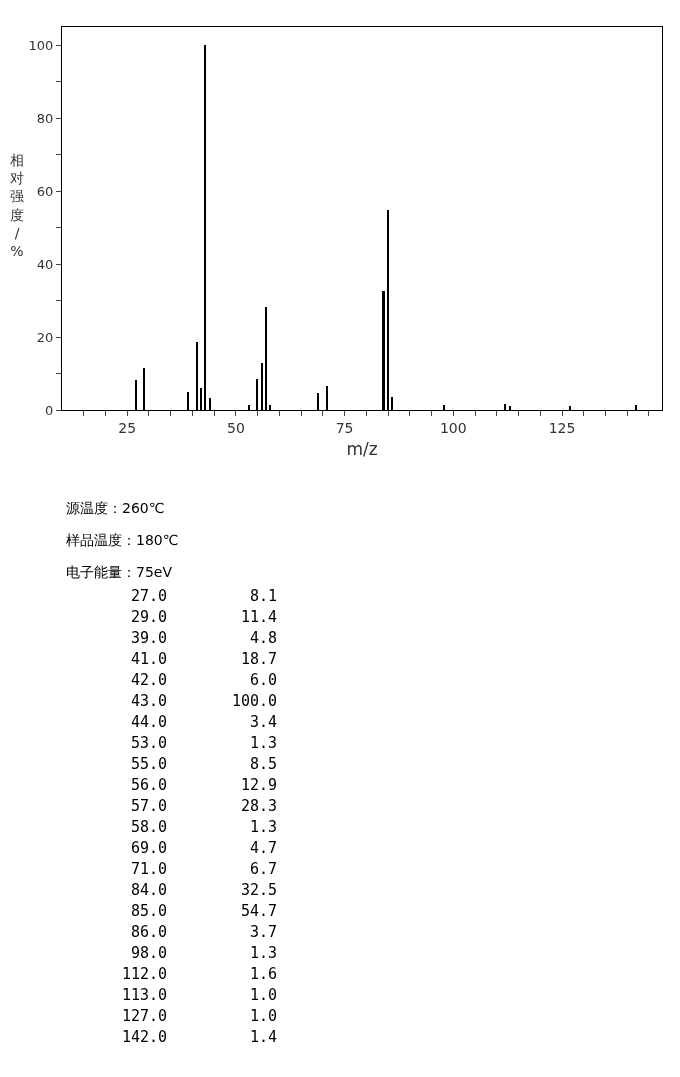 This screenshot has width=680, height=1077. Describe the element at coordinates (149, 911) in the screenshot. I see `text: 85.0` at that location.